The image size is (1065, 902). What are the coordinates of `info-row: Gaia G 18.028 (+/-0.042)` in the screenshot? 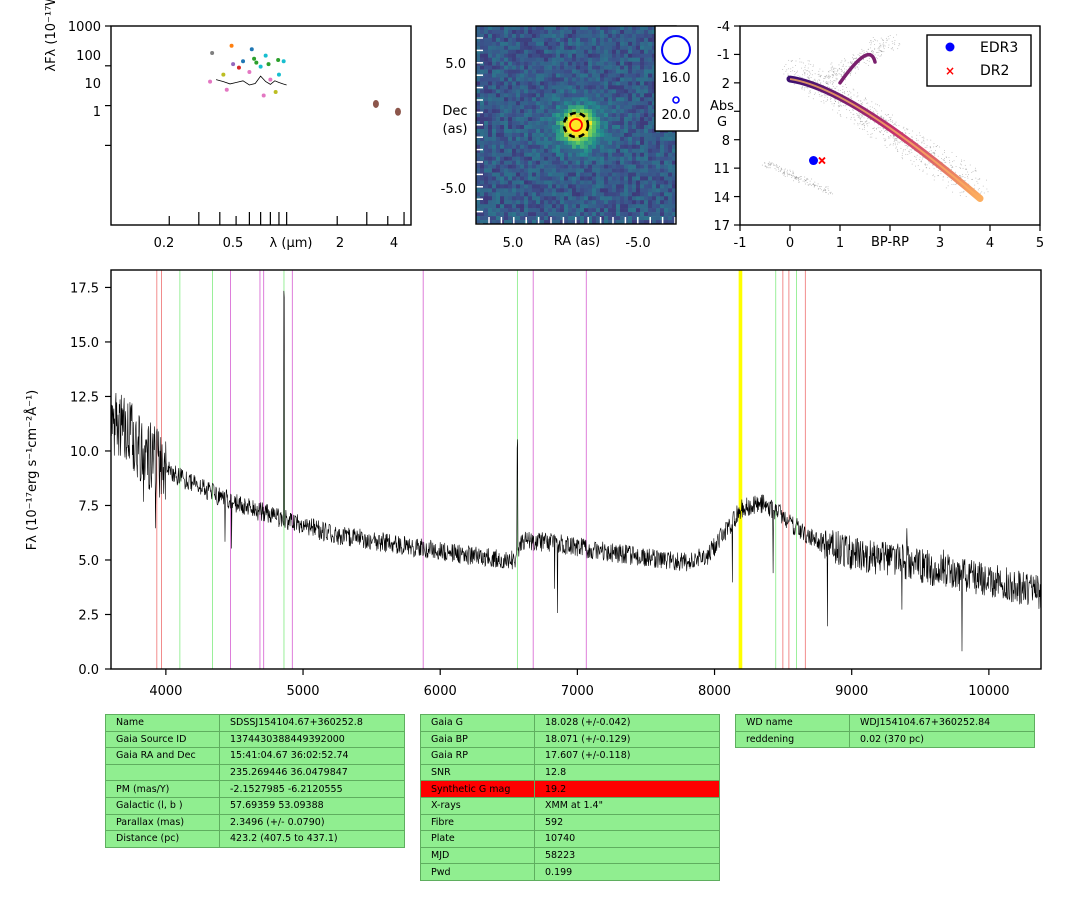 It's located at (570, 723).